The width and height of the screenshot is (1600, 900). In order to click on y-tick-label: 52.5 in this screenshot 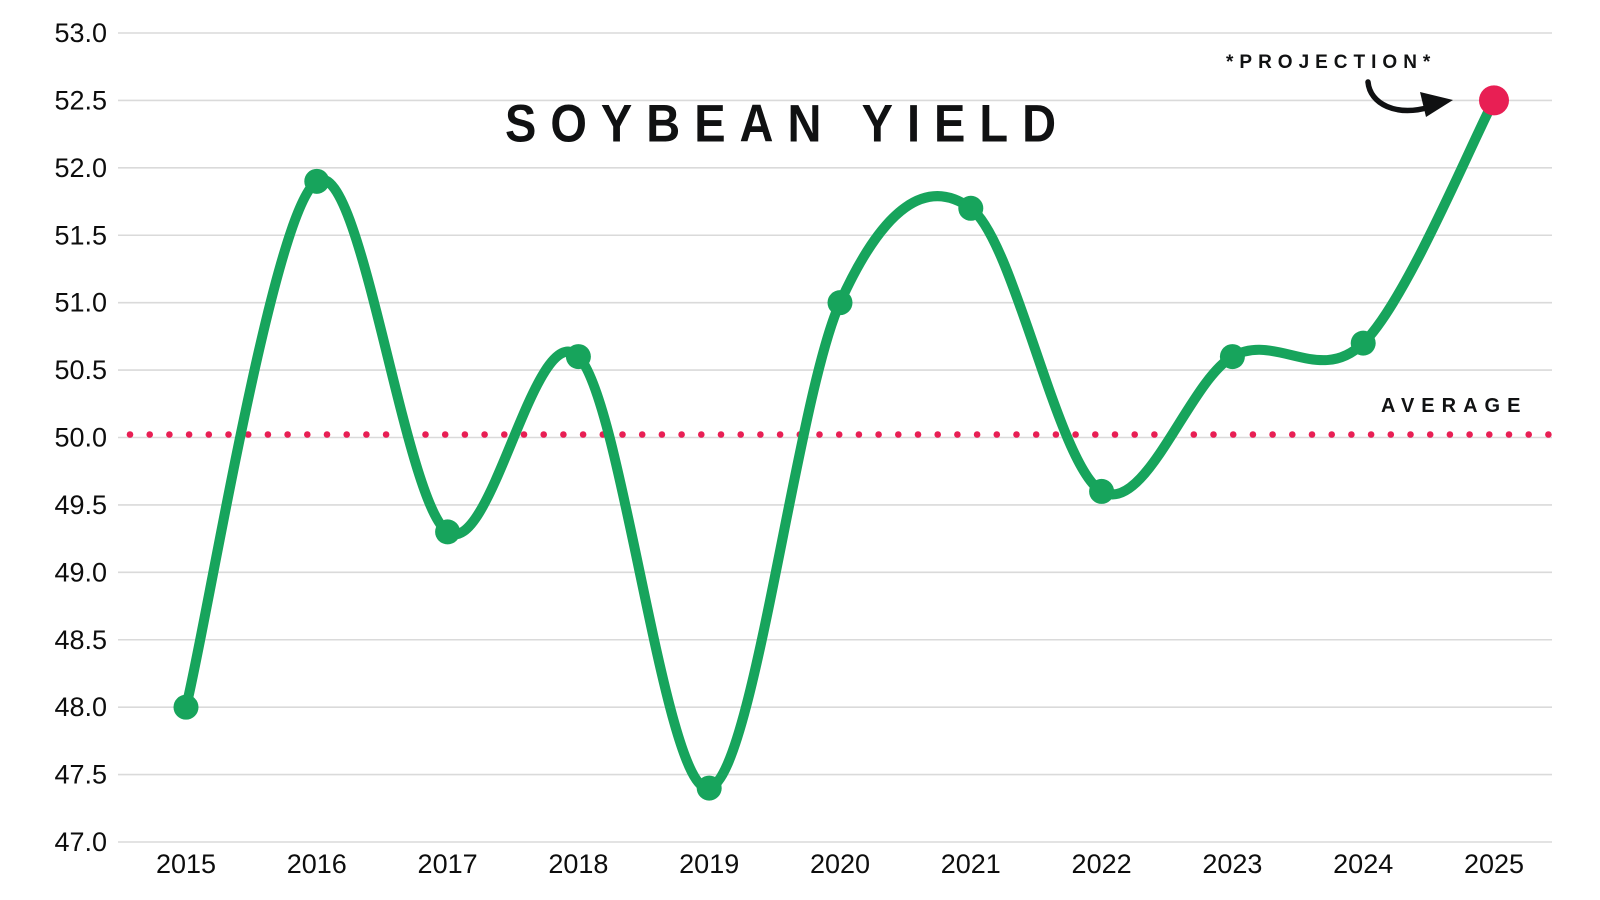, I will do `click(80, 100)`.